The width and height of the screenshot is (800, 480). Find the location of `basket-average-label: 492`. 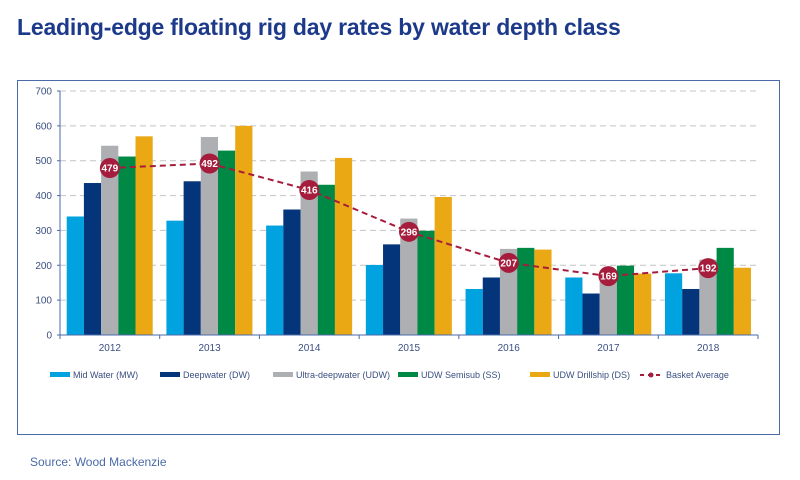

basket-average-label: 492 is located at coordinates (209, 164).